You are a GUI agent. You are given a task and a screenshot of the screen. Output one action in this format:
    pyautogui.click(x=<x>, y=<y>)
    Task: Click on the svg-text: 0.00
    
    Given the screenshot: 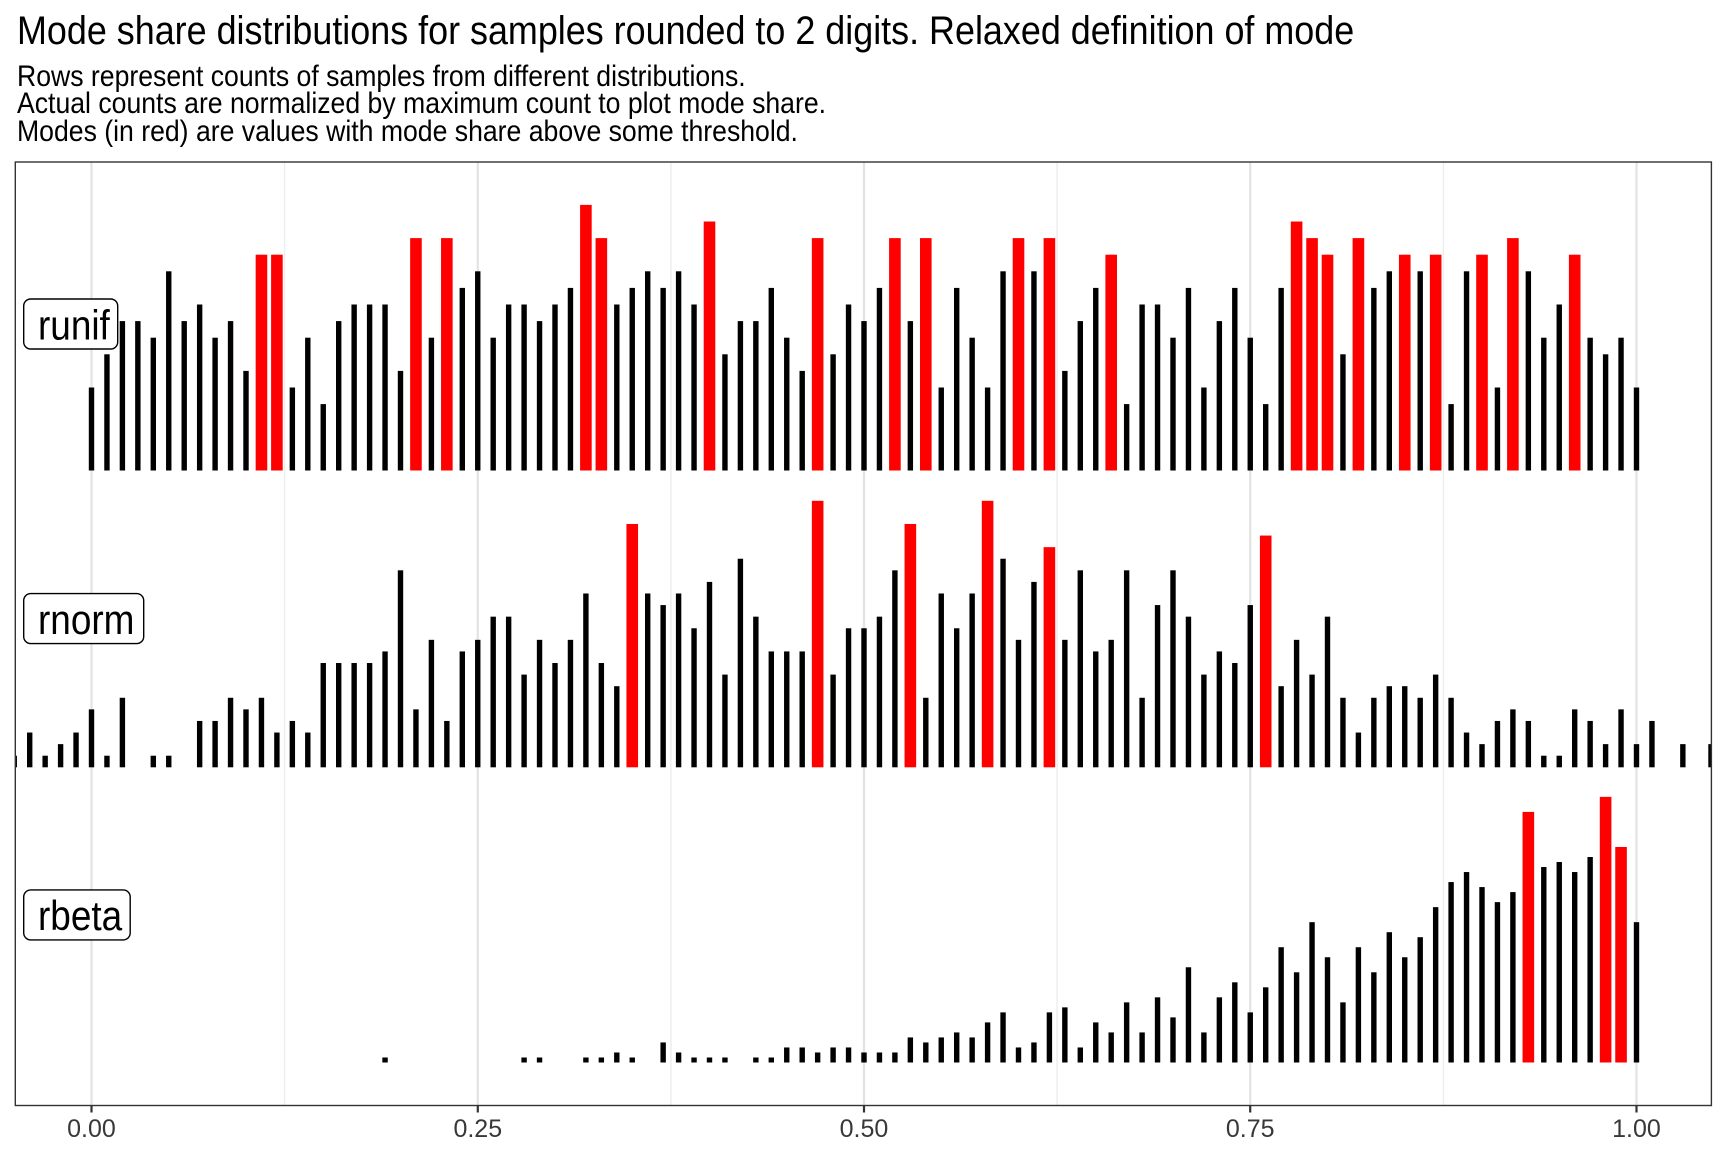 What is the action you would take?
    pyautogui.click(x=91, y=1129)
    